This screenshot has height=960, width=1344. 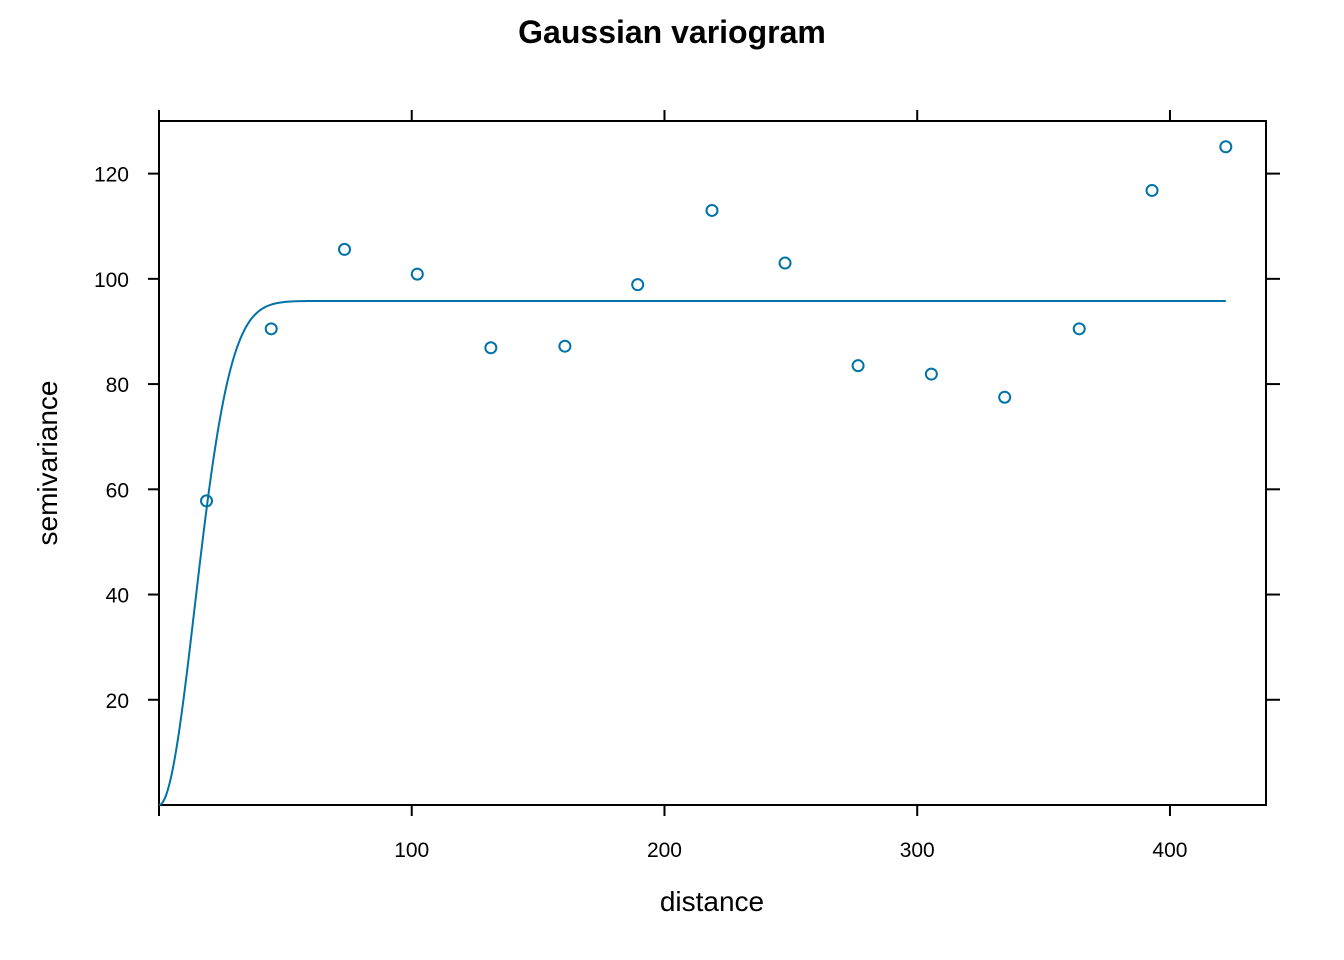 I want to click on y-tick-label: 80, so click(x=117, y=385).